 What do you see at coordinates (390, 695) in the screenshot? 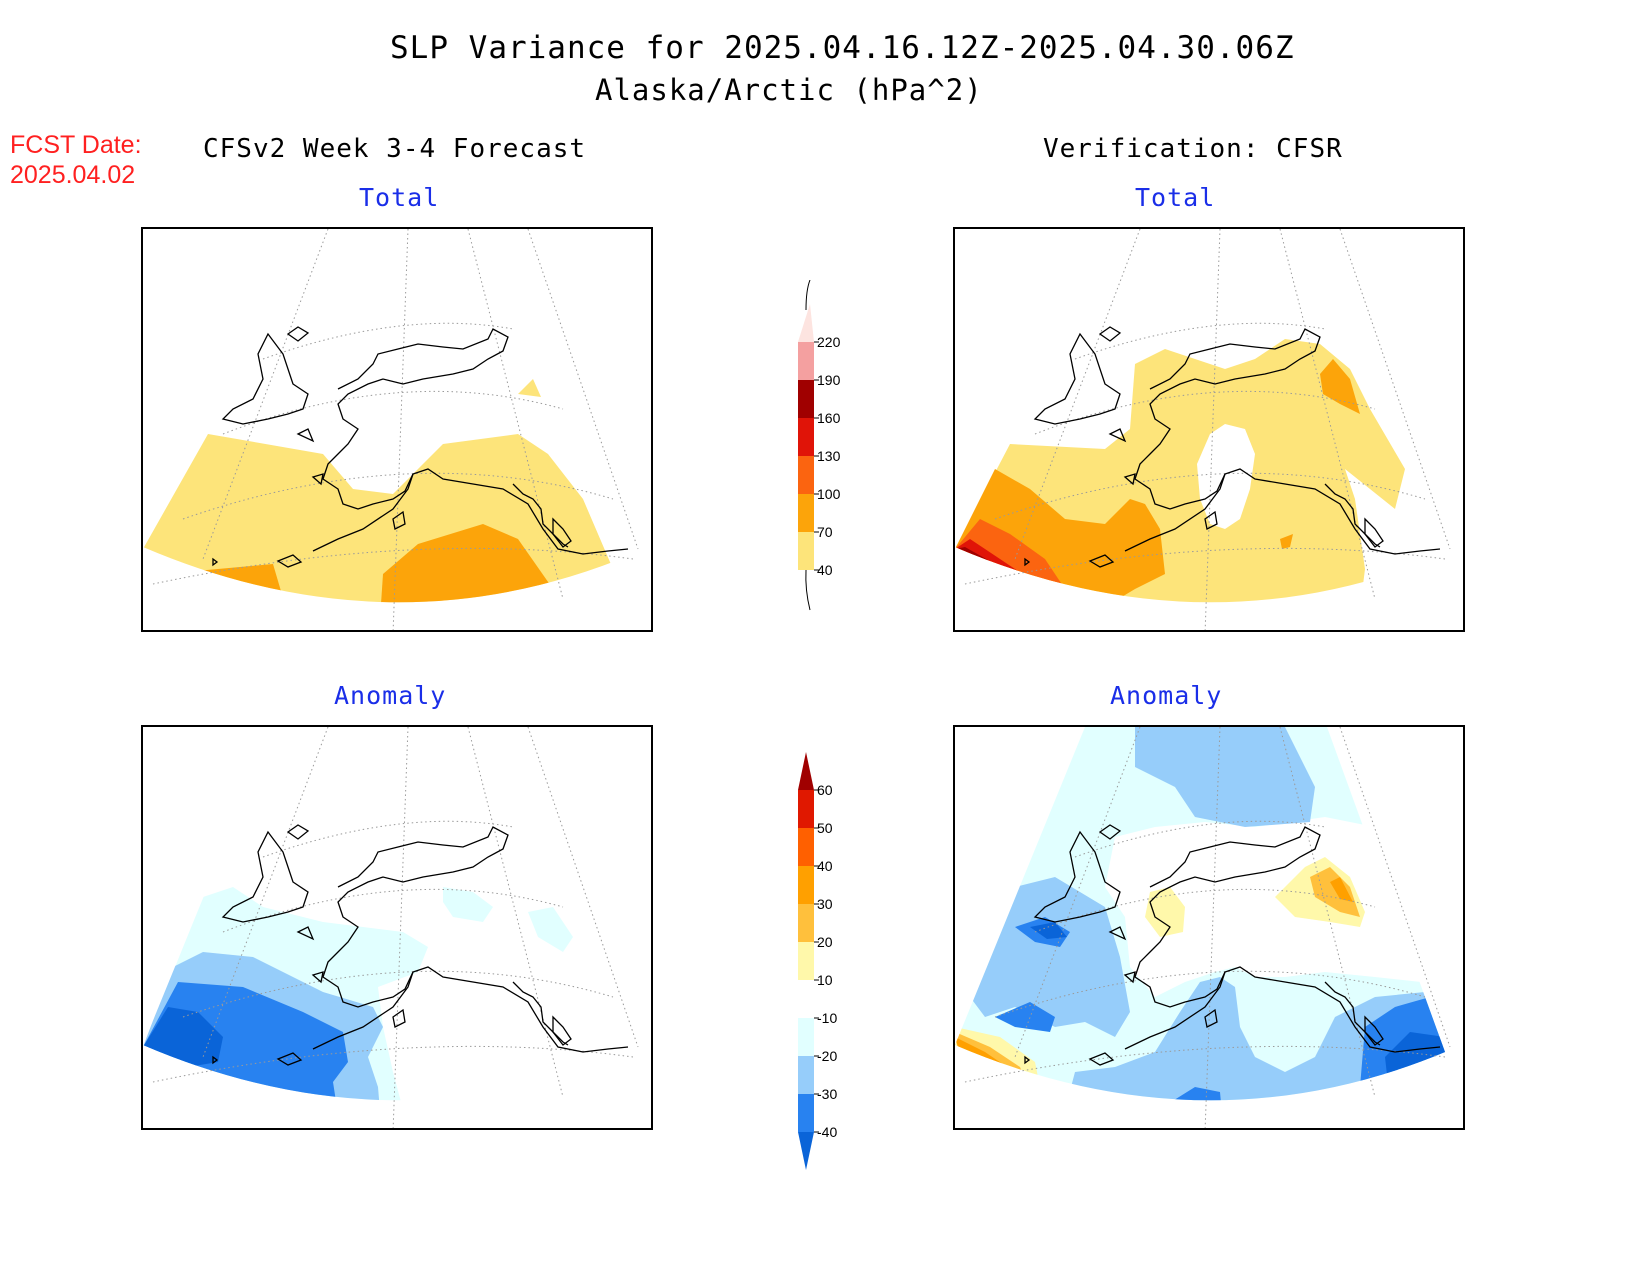
I see `forecast-anomaly-title: Anomaly` at bounding box center [390, 695].